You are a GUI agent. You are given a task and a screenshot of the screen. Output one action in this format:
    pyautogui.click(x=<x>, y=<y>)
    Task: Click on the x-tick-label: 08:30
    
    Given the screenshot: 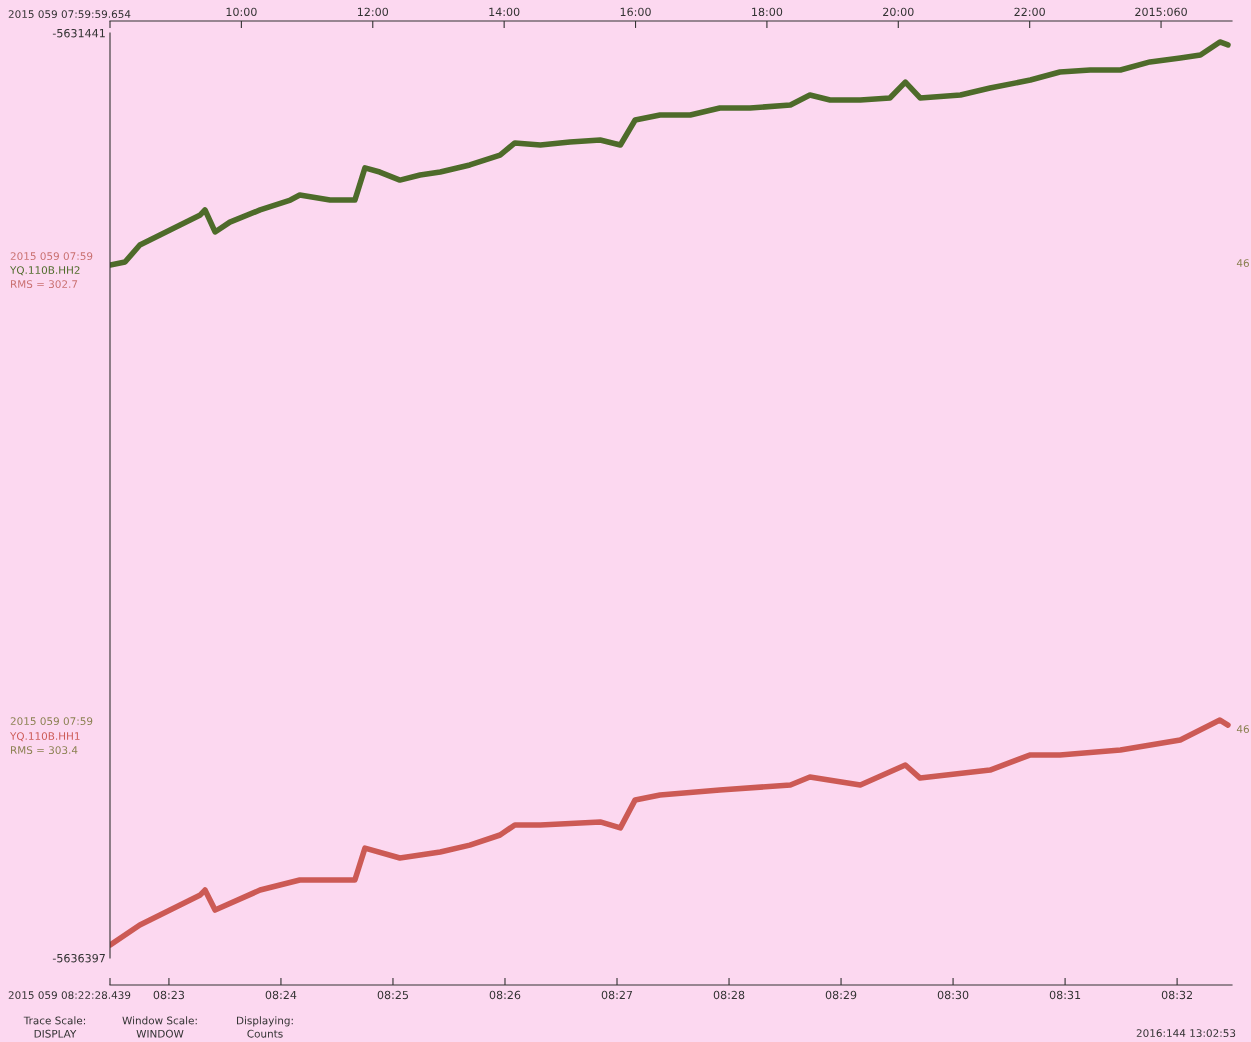 What is the action you would take?
    pyautogui.click(x=953, y=995)
    